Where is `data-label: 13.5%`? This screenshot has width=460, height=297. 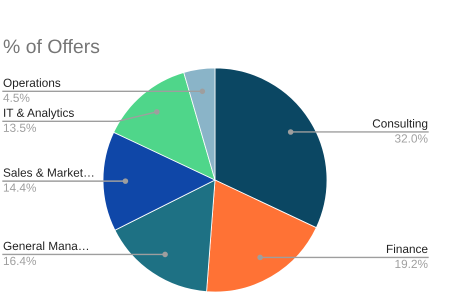
data-label: 13.5% is located at coordinates (20, 128).